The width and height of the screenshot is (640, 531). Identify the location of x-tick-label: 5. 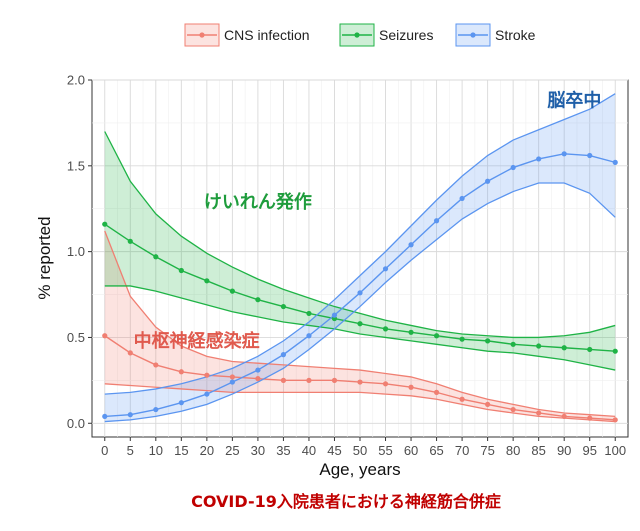
(130, 450).